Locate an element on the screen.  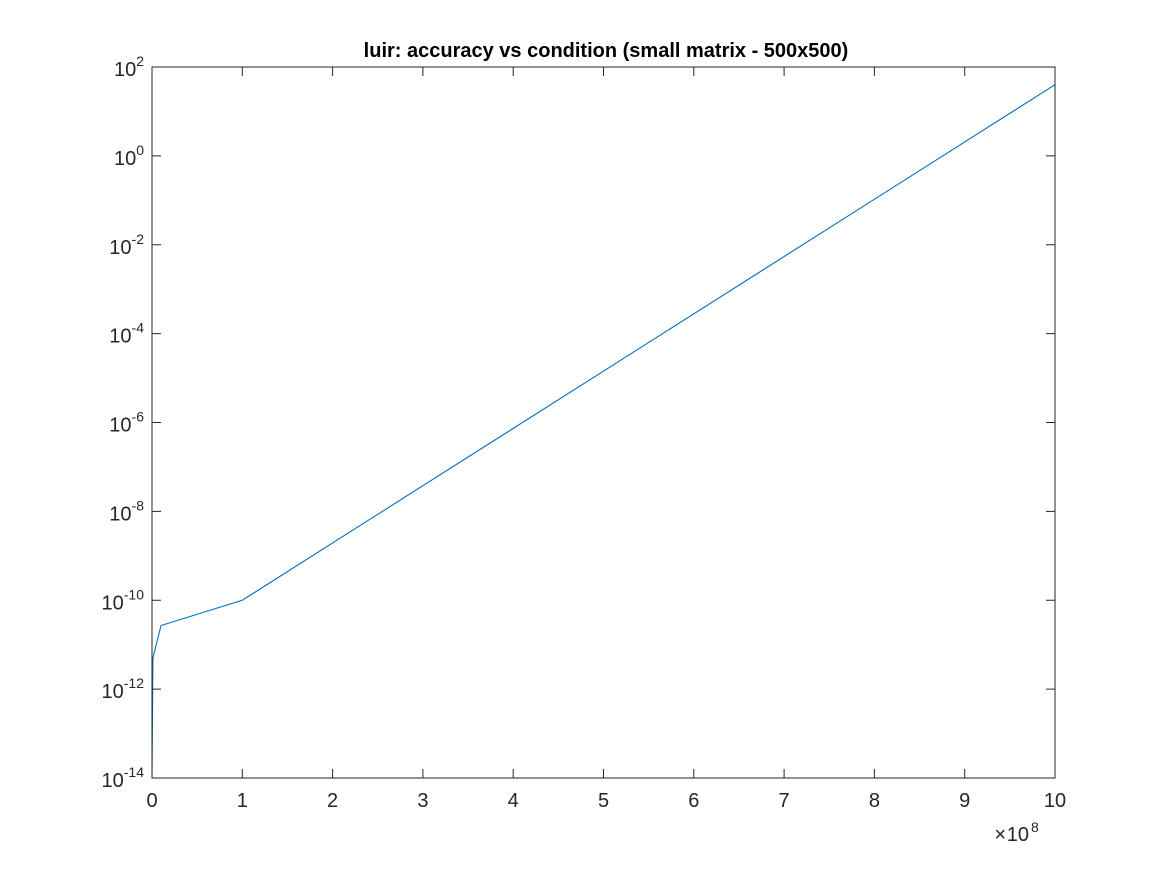
x-tick-label: 10 is located at coordinates (1055, 801).